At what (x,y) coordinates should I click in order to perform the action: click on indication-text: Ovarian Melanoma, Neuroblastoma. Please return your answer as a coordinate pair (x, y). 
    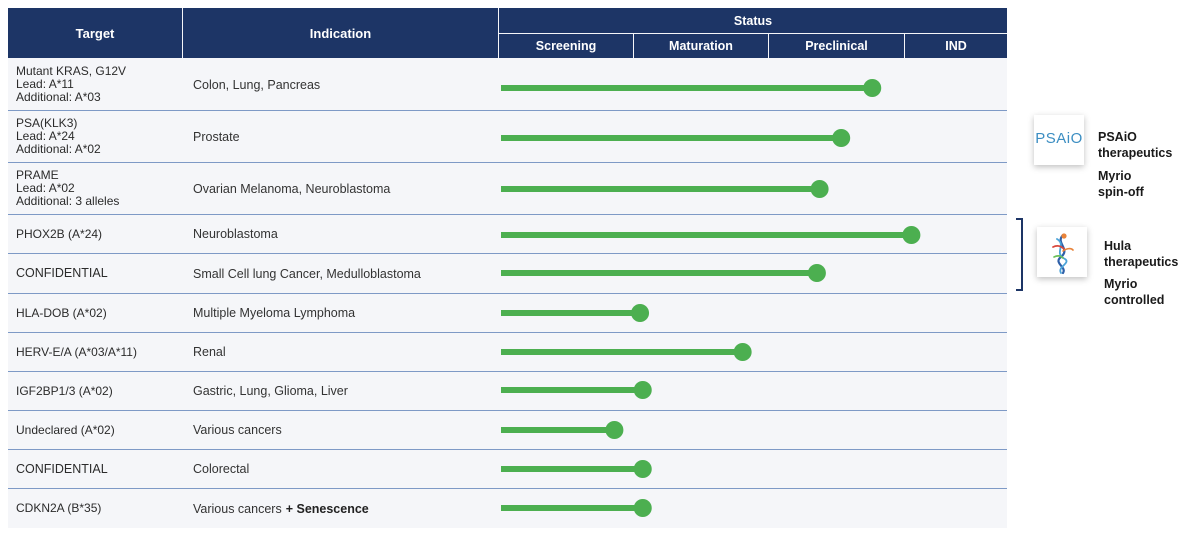
    Looking at the image, I should click on (292, 188).